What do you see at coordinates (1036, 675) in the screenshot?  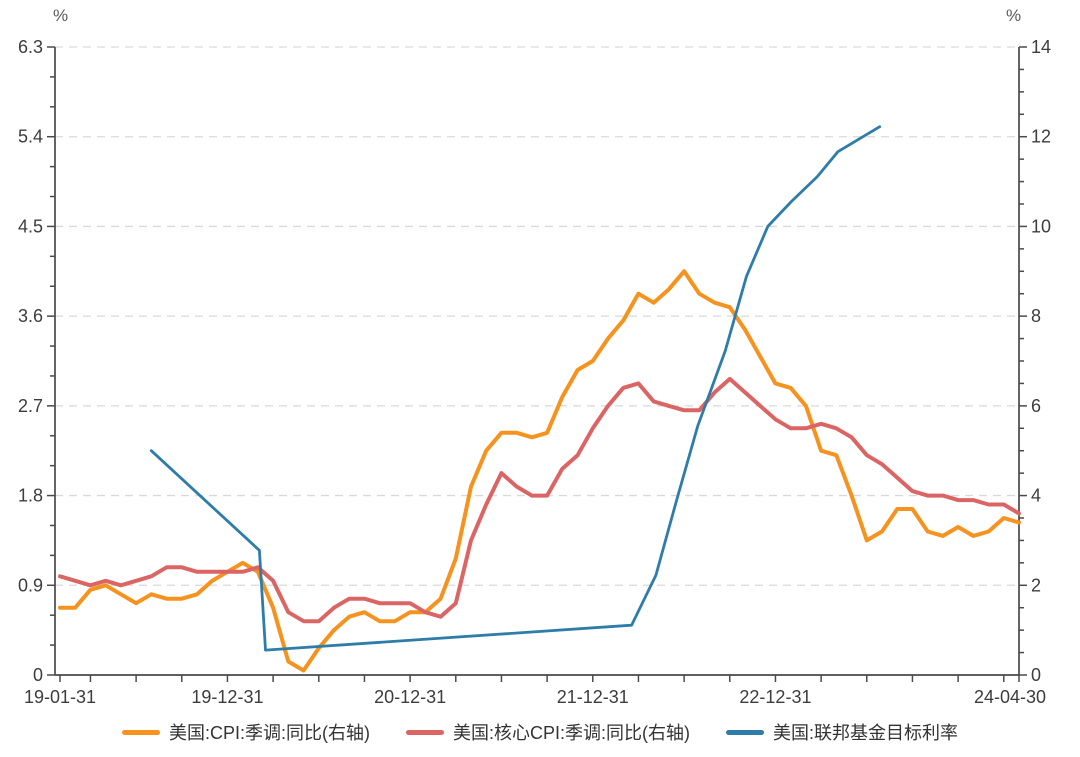 I see `y-right-tick-label: 0` at bounding box center [1036, 675].